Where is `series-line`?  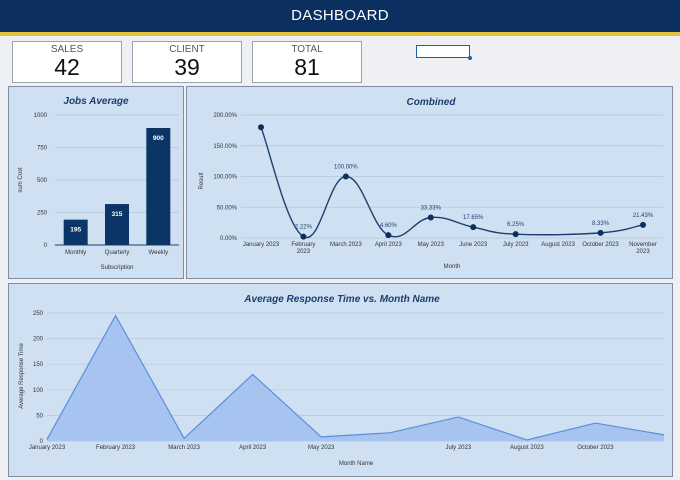
series-line is located at coordinates (452, 183).